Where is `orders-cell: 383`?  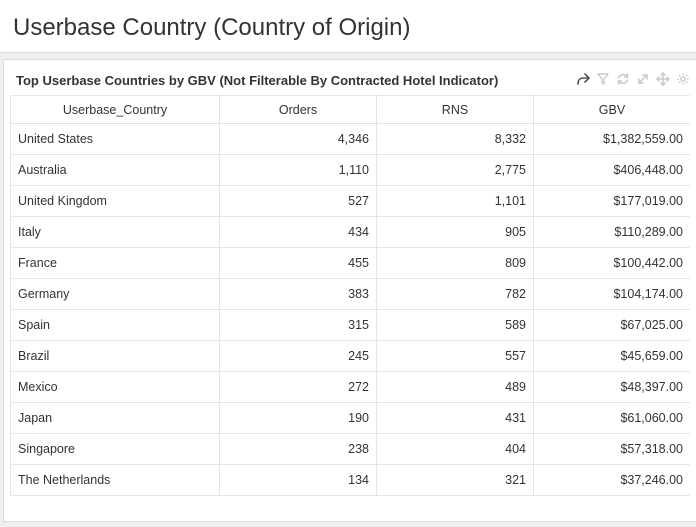
orders-cell: 383 is located at coordinates (298, 294).